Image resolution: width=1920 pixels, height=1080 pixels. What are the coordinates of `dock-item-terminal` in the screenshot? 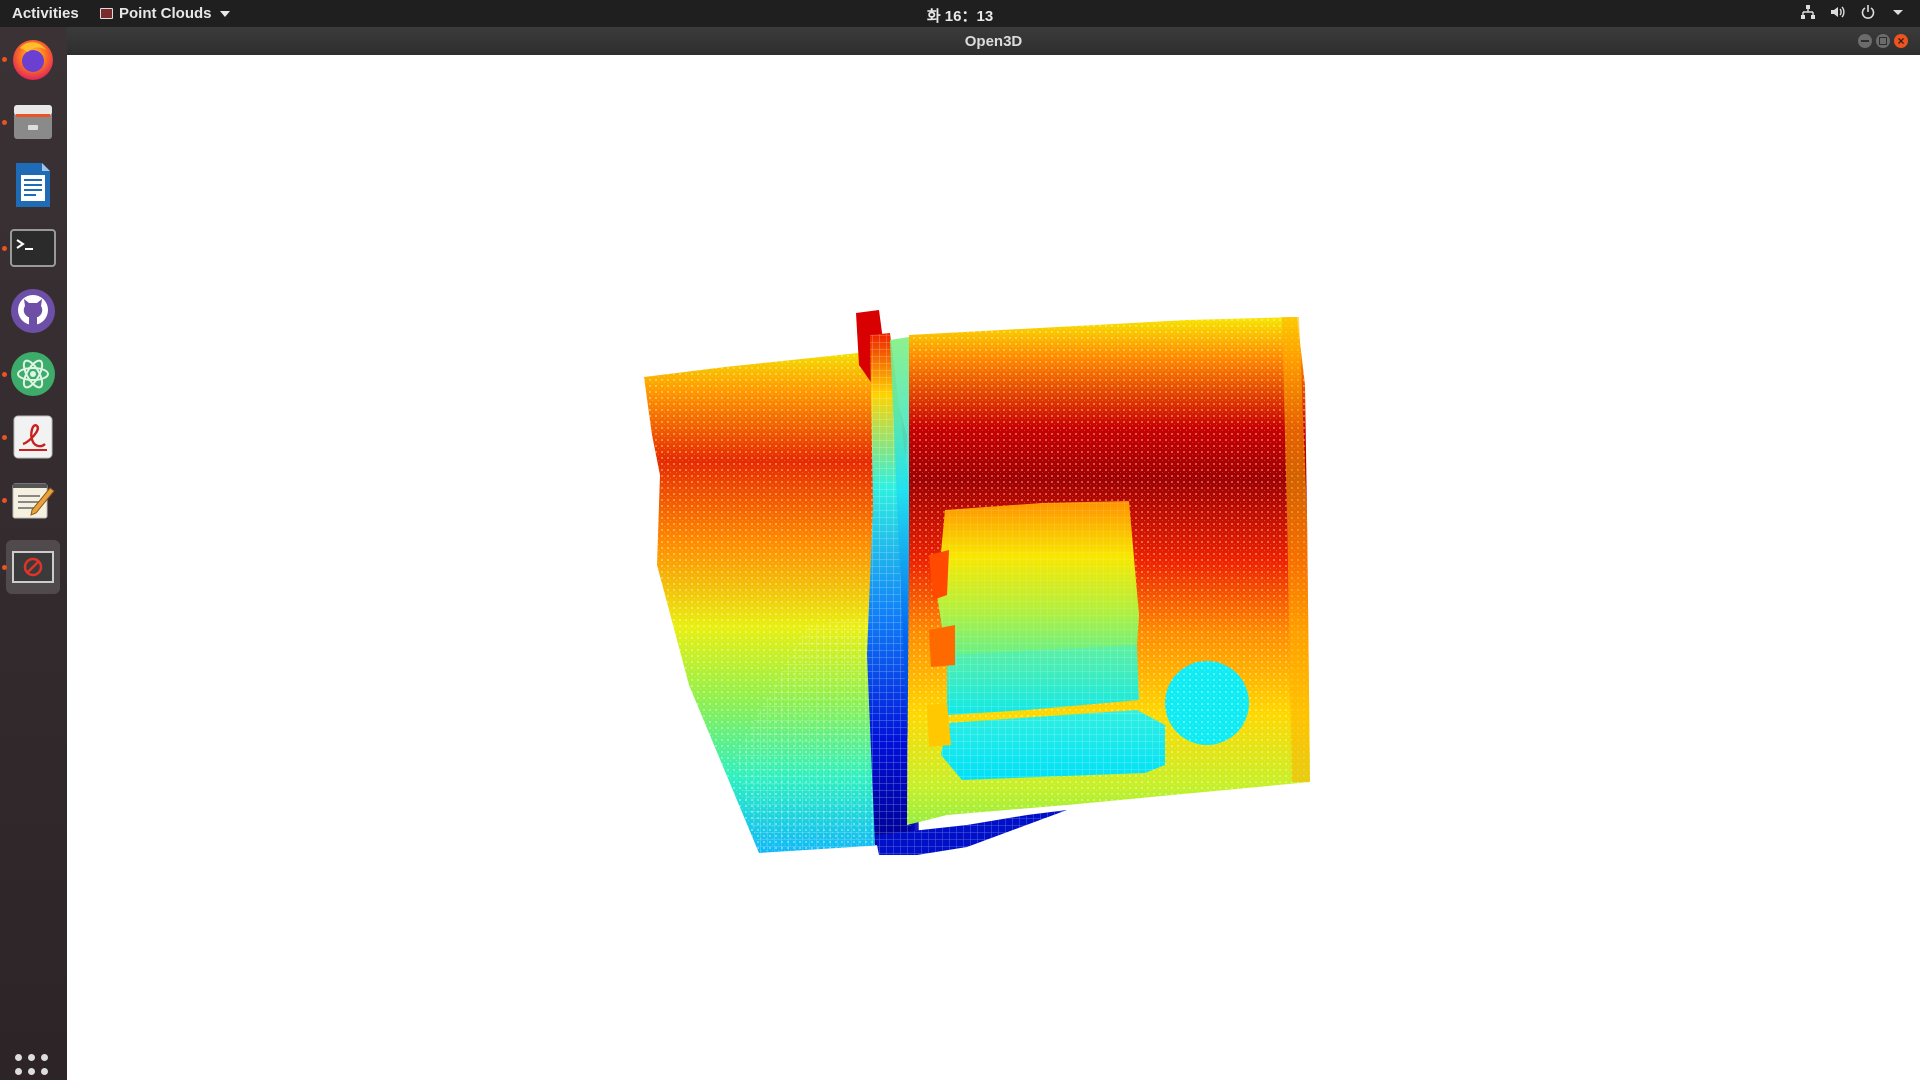 It's located at (31, 248).